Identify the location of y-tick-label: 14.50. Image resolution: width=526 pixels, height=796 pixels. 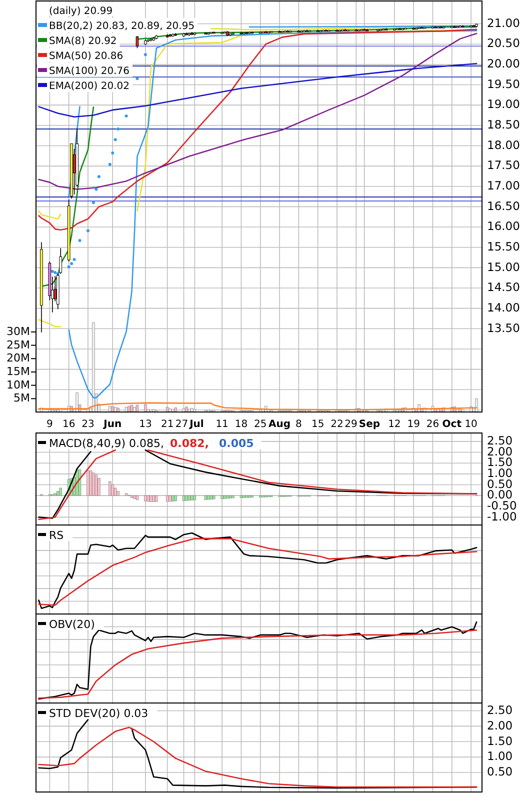
(503, 287).